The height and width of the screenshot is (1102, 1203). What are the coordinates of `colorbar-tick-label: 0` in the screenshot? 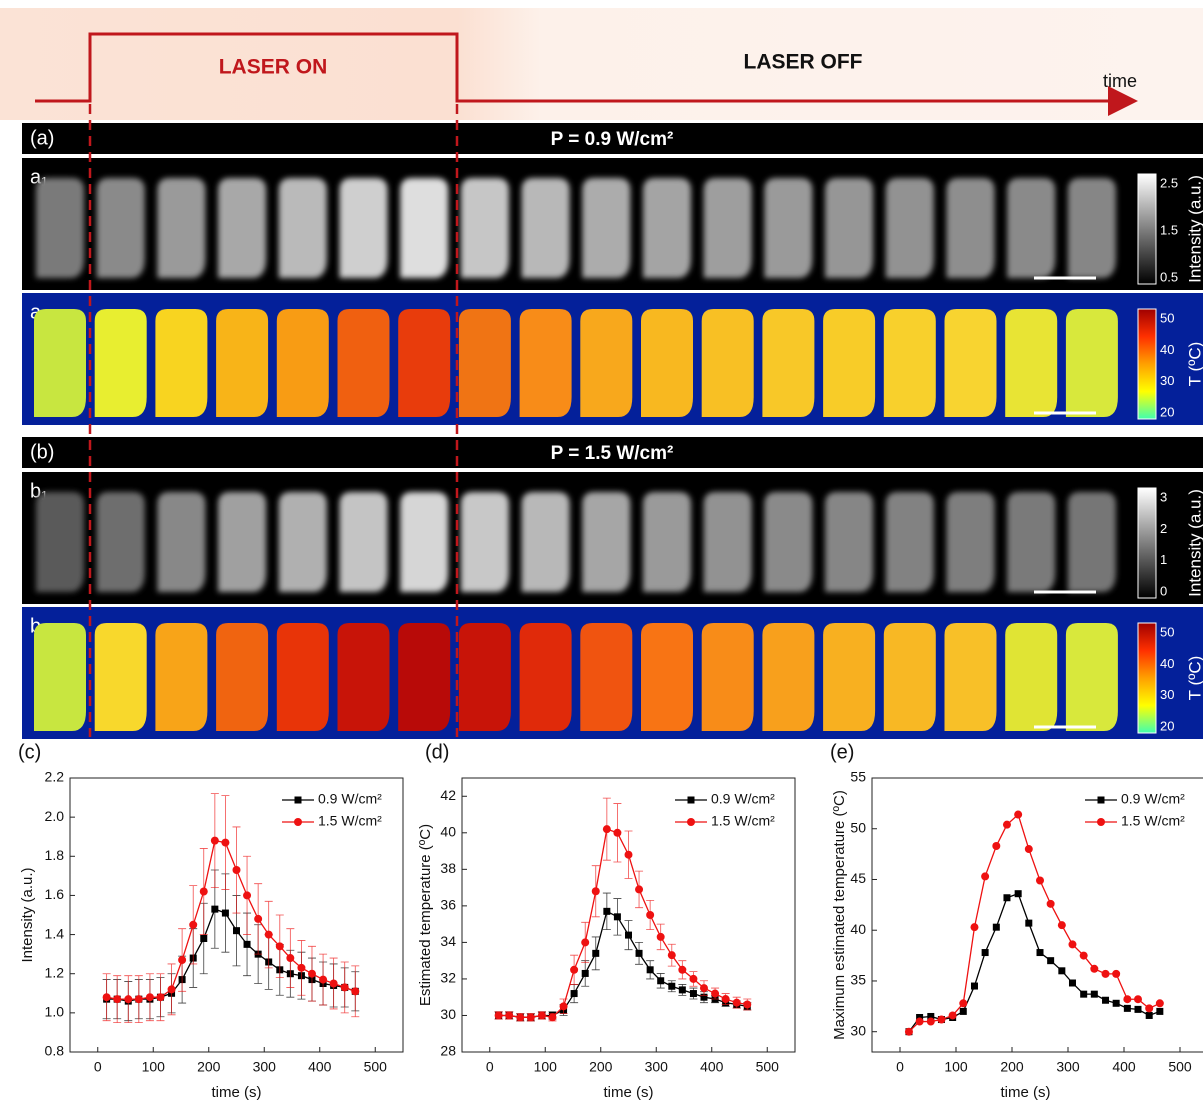 It's located at (1163, 590).